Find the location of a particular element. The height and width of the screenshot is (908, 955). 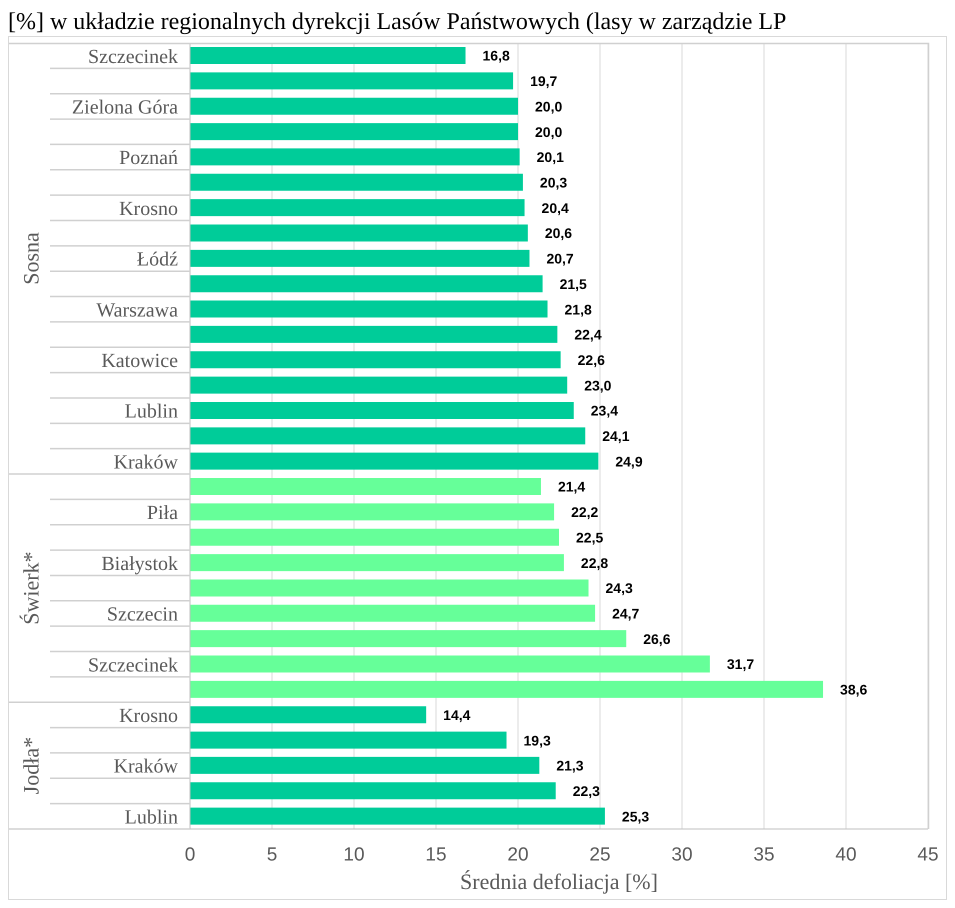

data-label: 31,7 is located at coordinates (740, 664).